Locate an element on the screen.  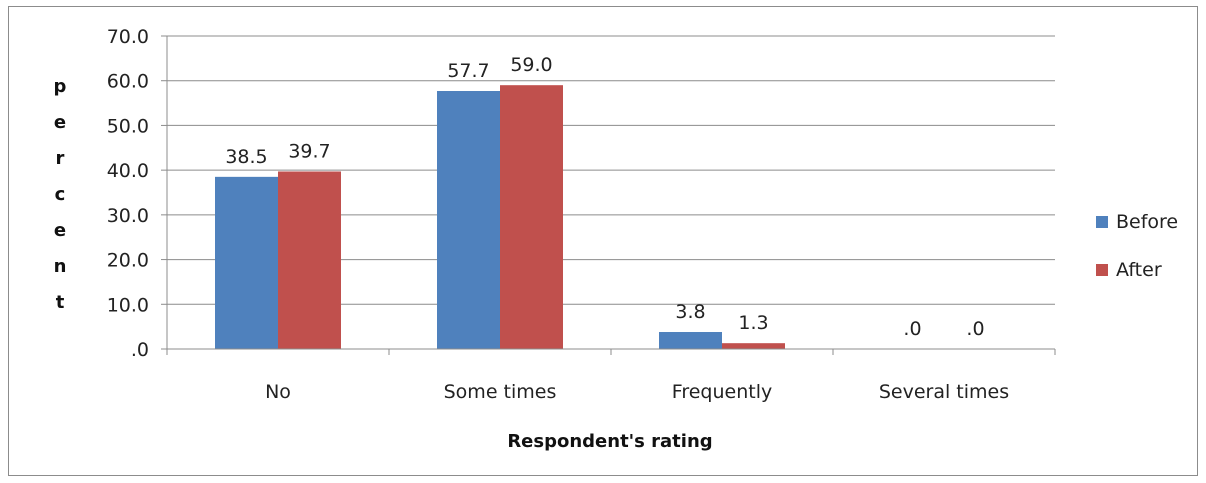
x-category-label: Several times is located at coordinates (944, 392).